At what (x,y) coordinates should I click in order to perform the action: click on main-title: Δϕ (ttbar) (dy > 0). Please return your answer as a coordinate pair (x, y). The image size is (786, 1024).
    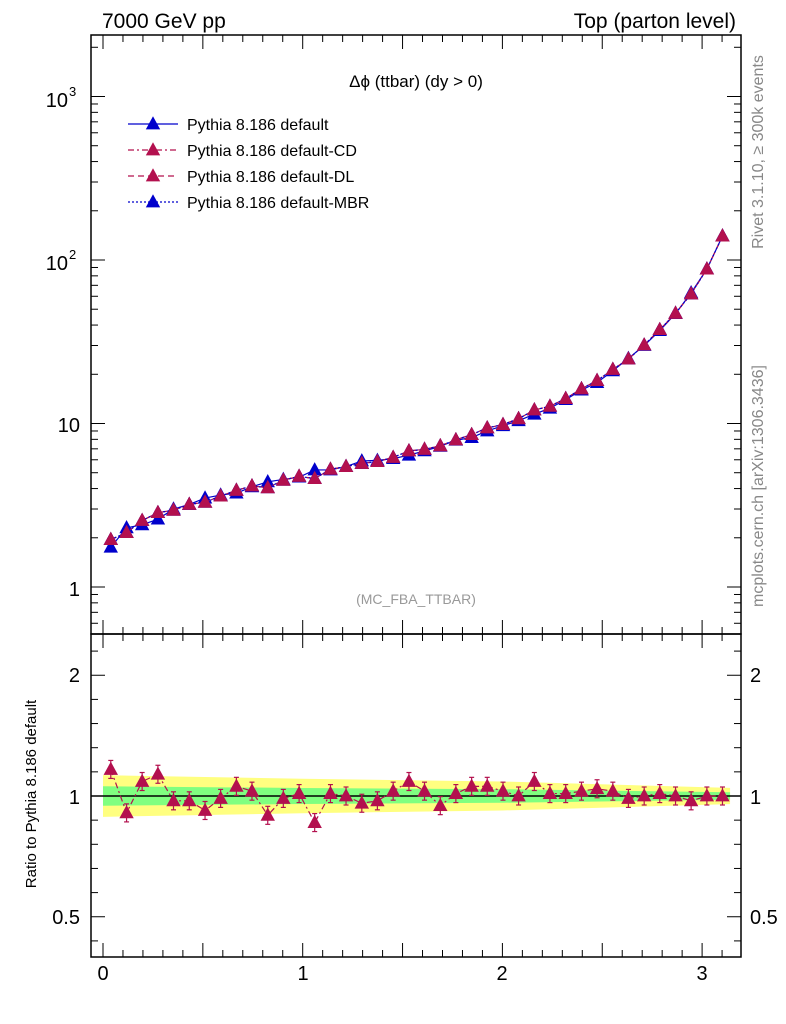
    Looking at the image, I should click on (416, 81).